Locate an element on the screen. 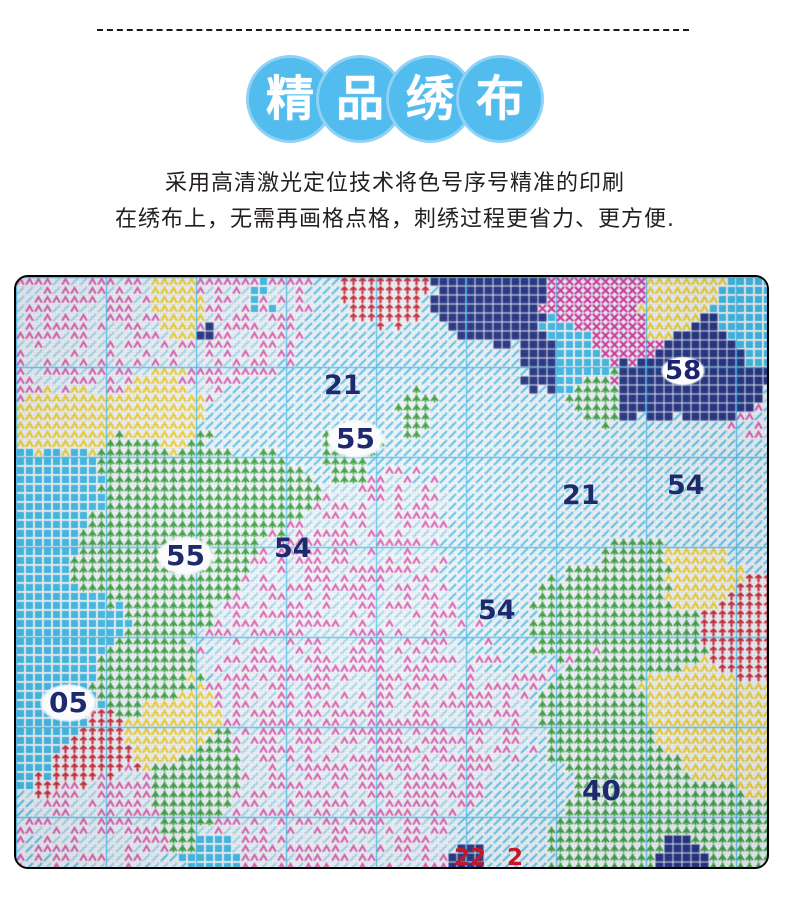  top-dashed-divider is located at coordinates (393, 30).